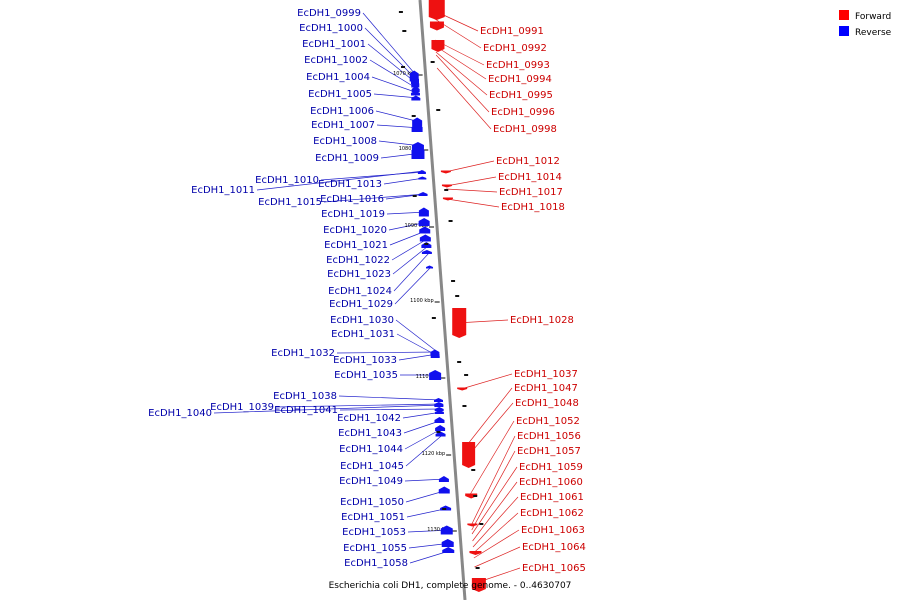 The width and height of the screenshot is (900, 600). I want to click on reverse-gene-label: EcDH1_1004, so click(338, 77).